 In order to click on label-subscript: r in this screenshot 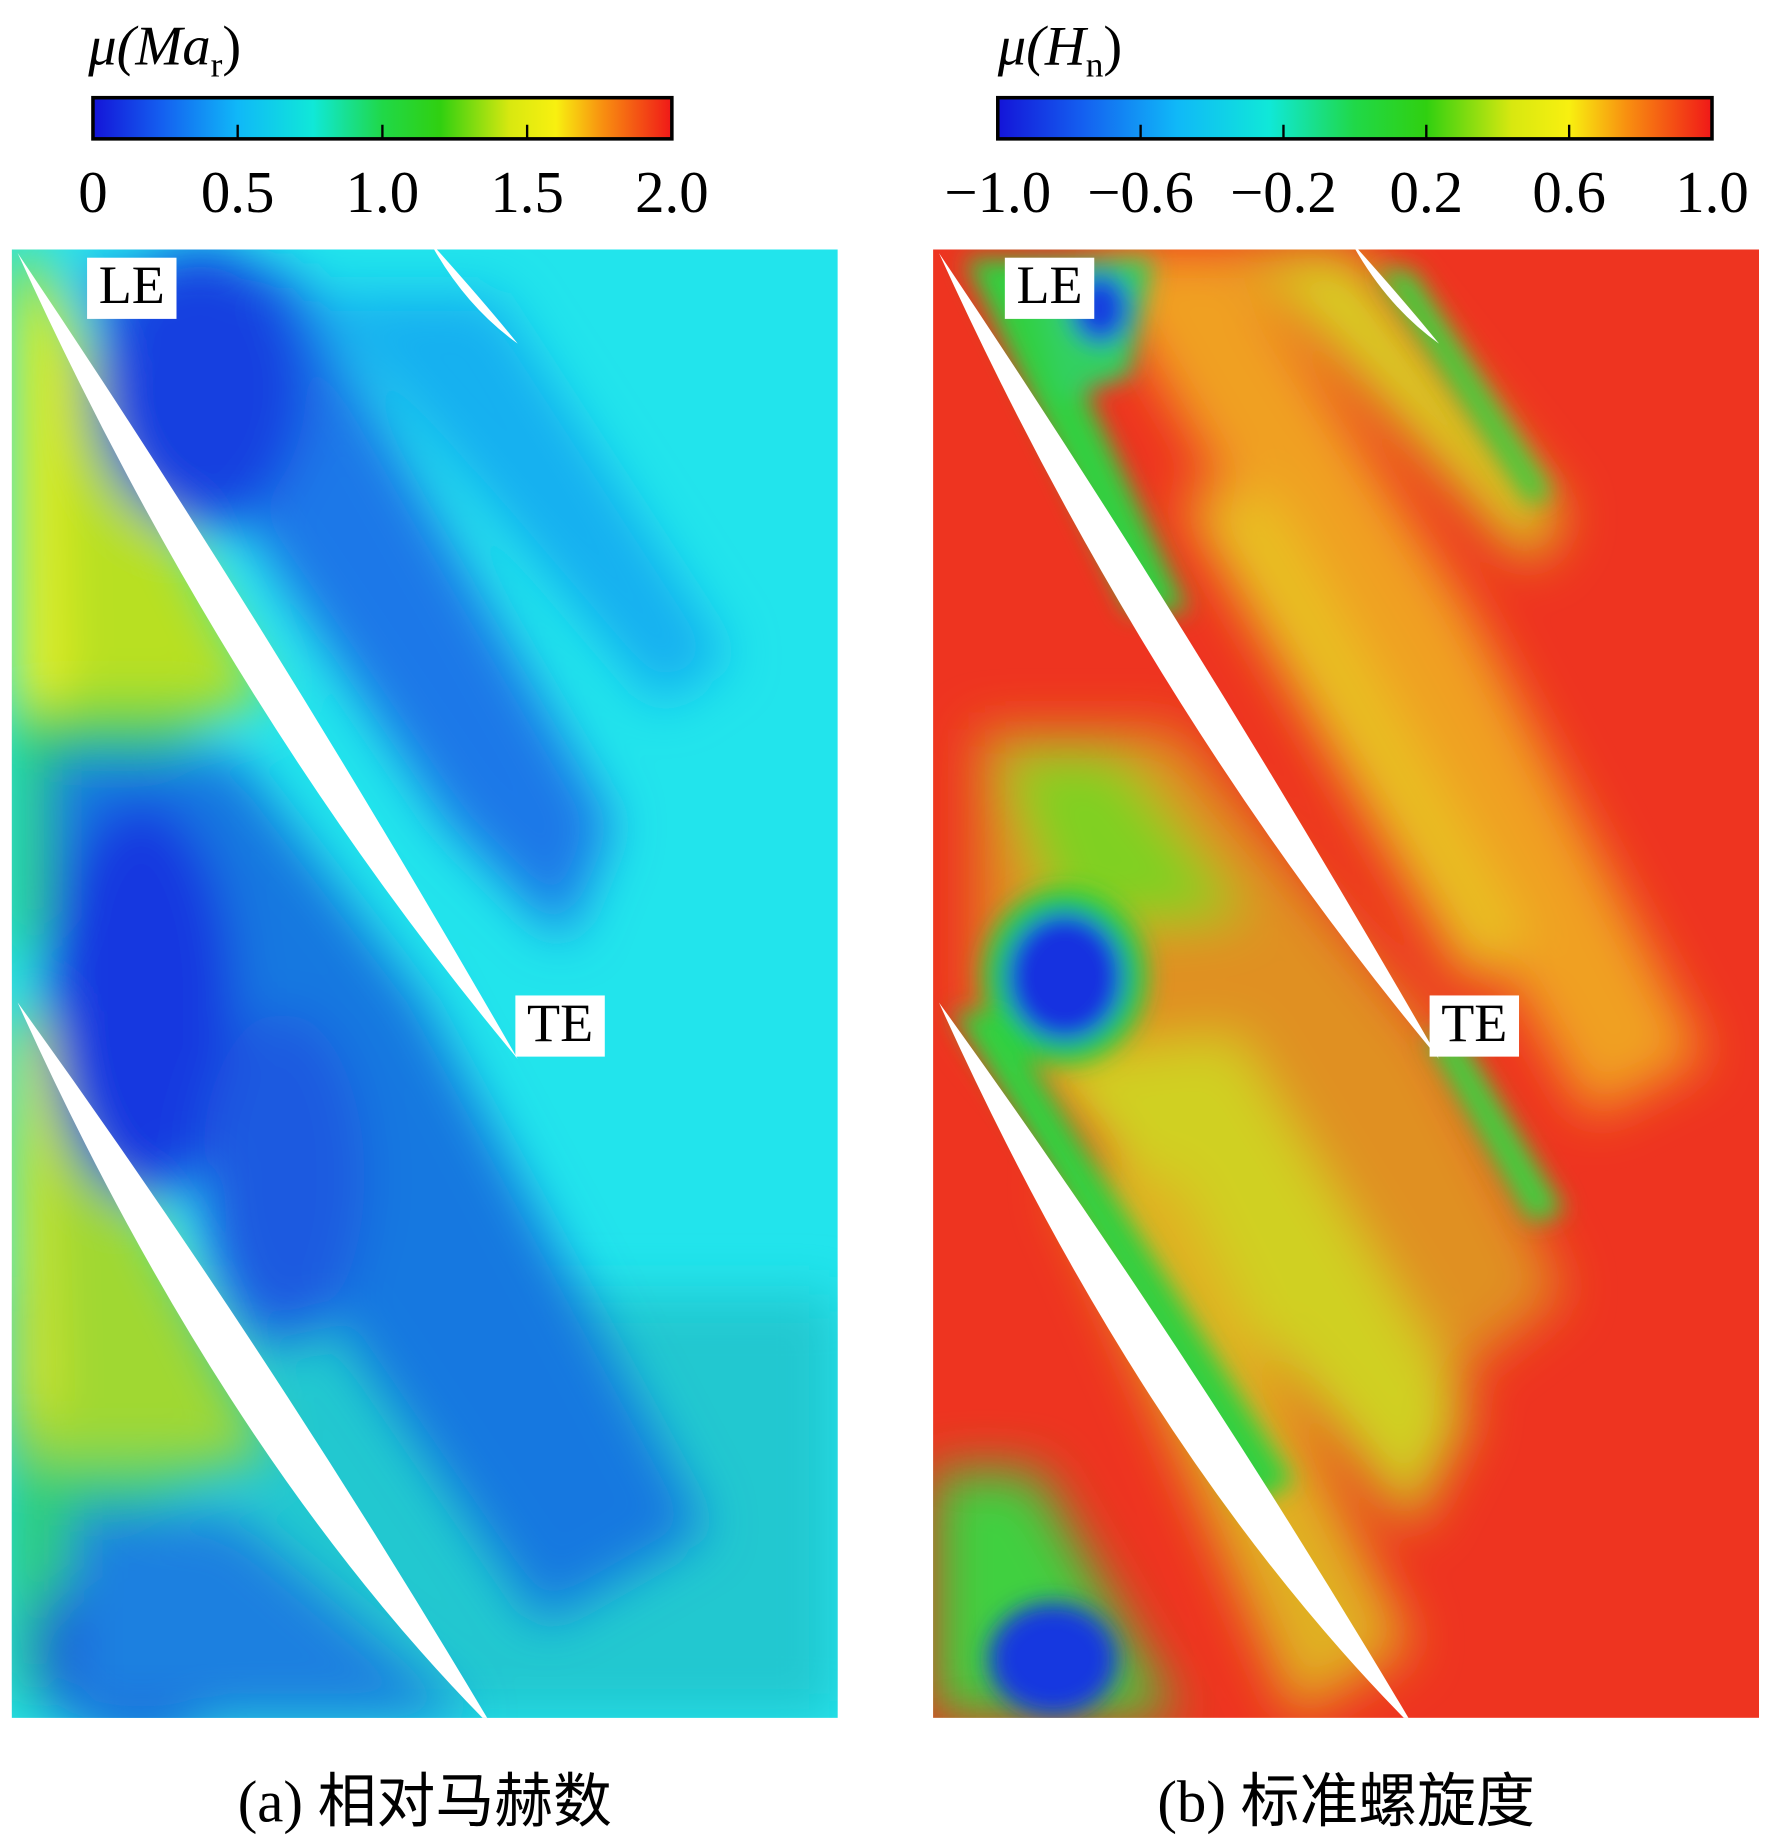, I will do `click(217, 65)`.